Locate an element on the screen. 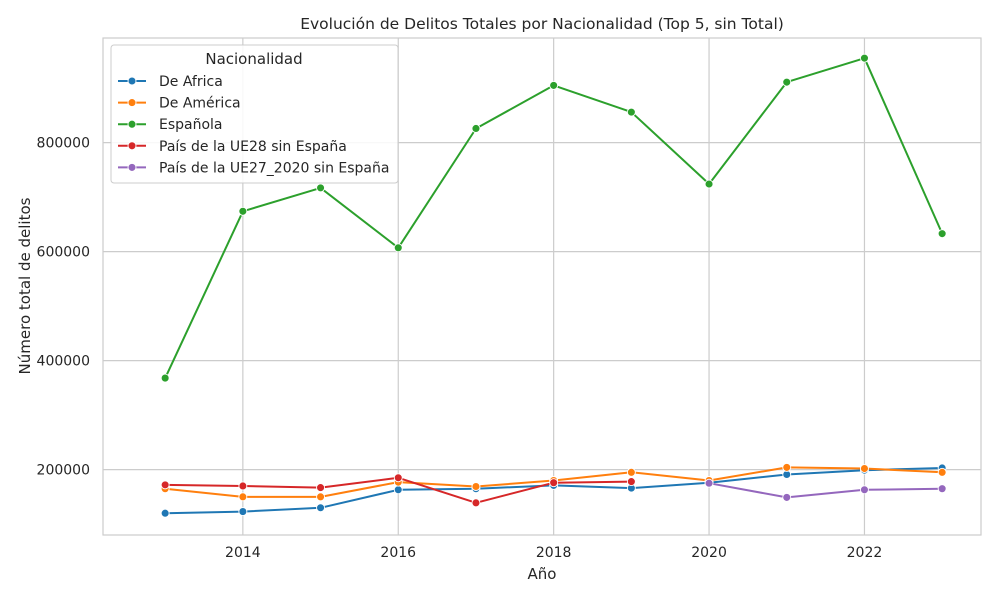  legend-label: De América is located at coordinates (200, 104).